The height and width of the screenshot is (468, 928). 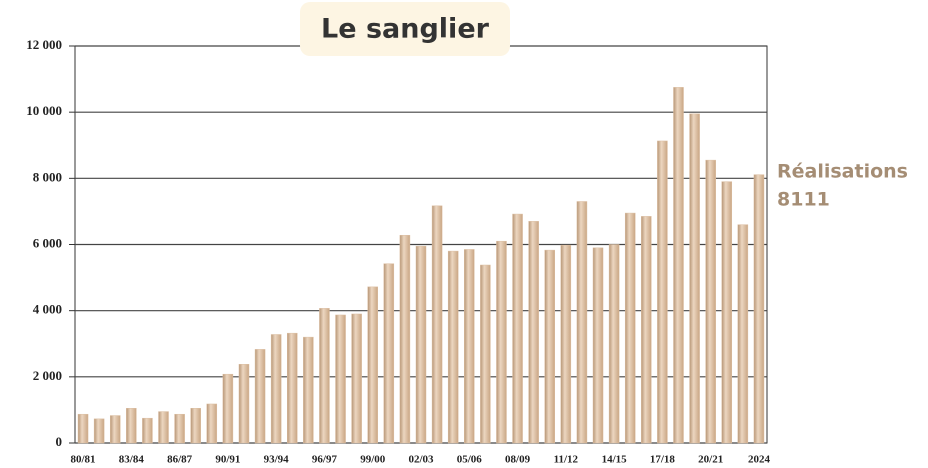 I want to click on x-tick-label: 99/00, so click(x=373, y=460).